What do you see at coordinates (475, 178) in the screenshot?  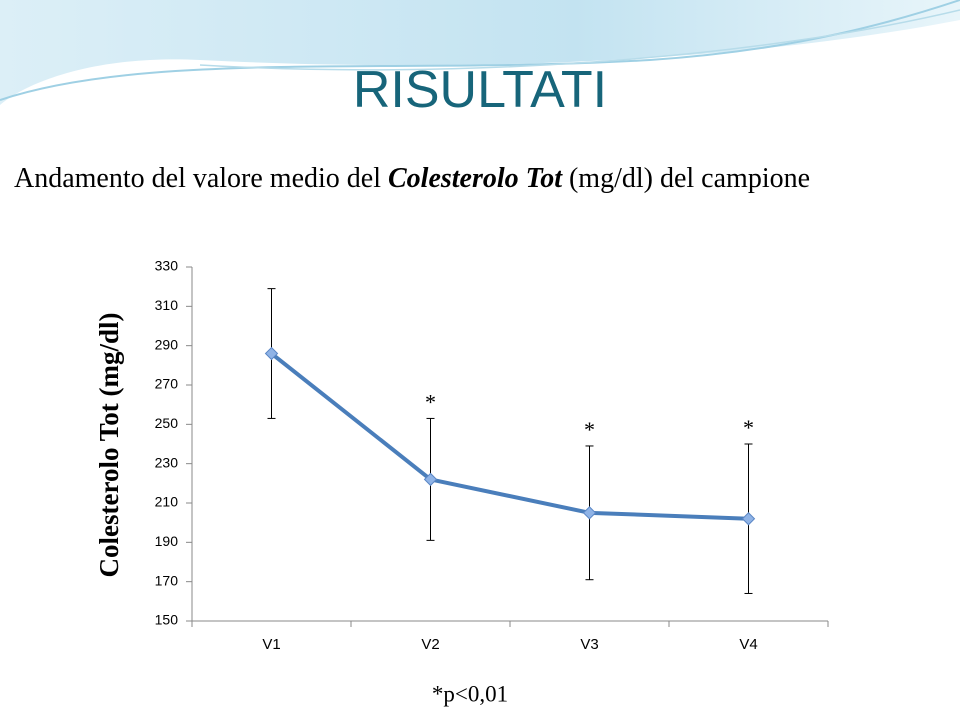 I see `subtitle-emphasis: Colesterolo Tot` at bounding box center [475, 178].